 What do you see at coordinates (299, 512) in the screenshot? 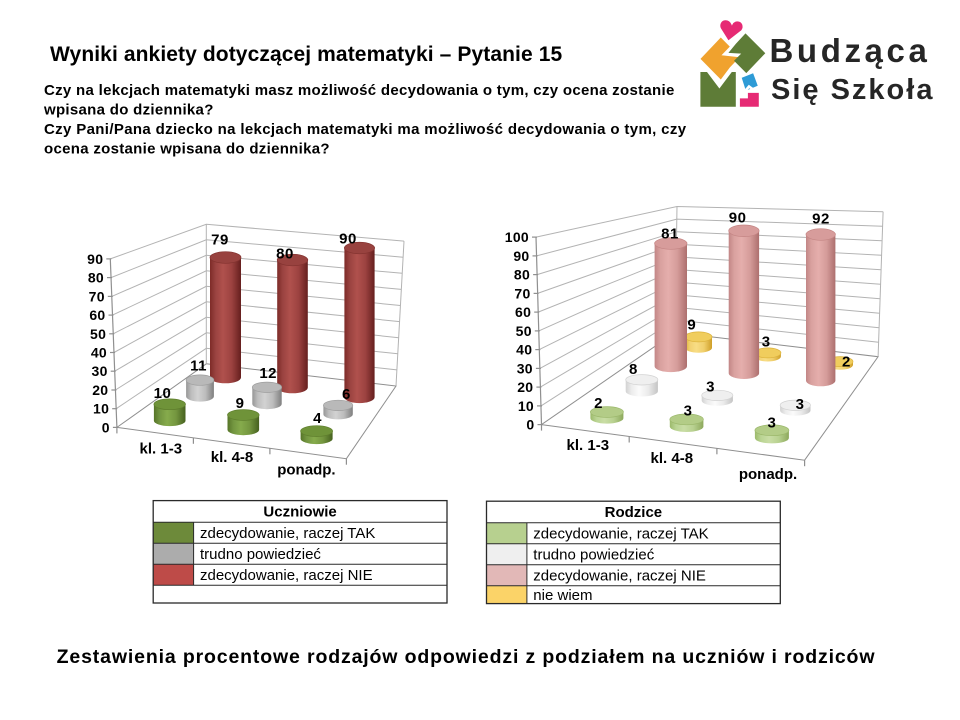
I see `svg-text: Uczniowie` at bounding box center [299, 512].